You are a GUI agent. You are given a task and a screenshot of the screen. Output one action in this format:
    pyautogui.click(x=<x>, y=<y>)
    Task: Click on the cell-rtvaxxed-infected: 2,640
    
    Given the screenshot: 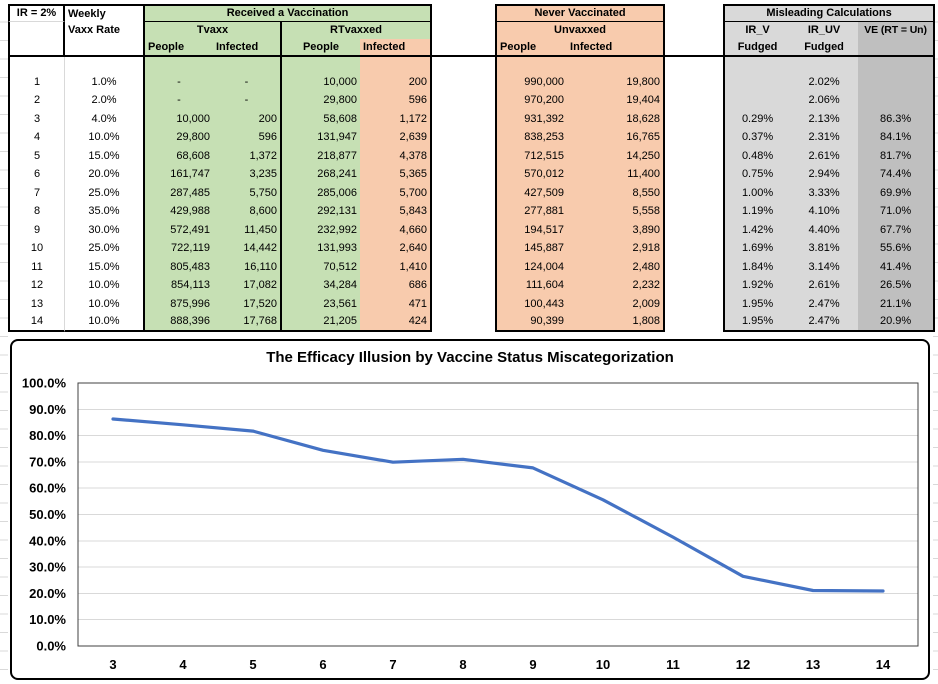 What is the action you would take?
    pyautogui.click(x=396, y=248)
    